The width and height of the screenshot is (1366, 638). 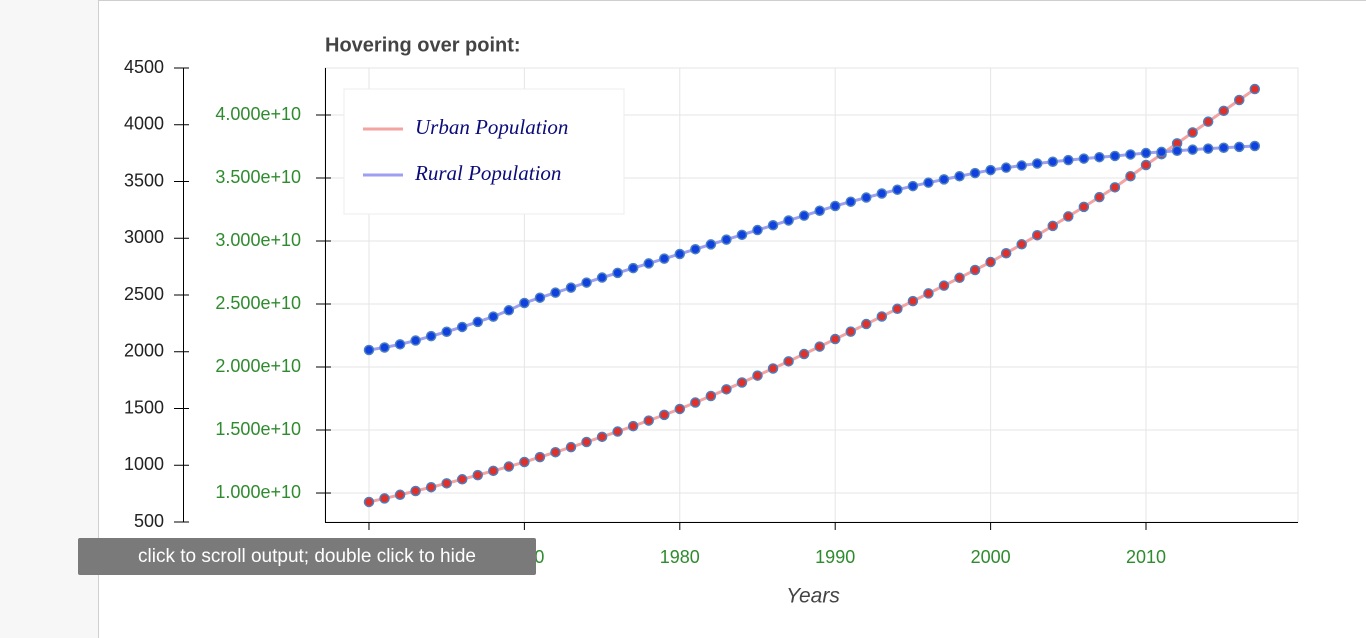 I want to click on legend: Urban Population Rural Population, so click(x=484, y=151).